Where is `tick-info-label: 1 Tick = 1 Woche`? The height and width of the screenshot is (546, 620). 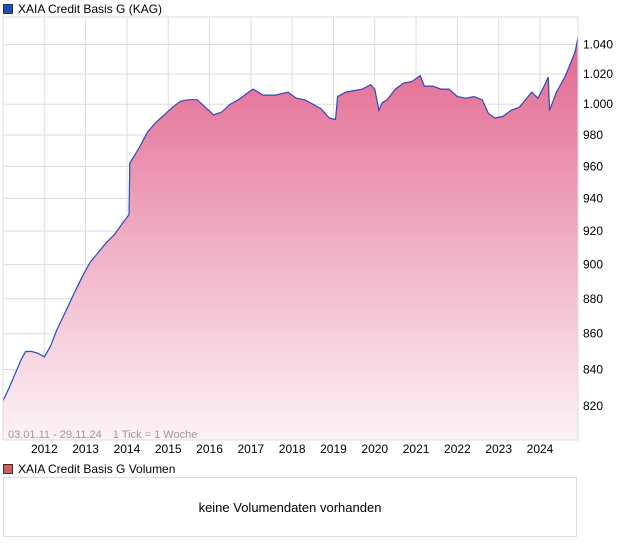
tick-info-label: 1 Tick = 1 Woche is located at coordinates (155, 435).